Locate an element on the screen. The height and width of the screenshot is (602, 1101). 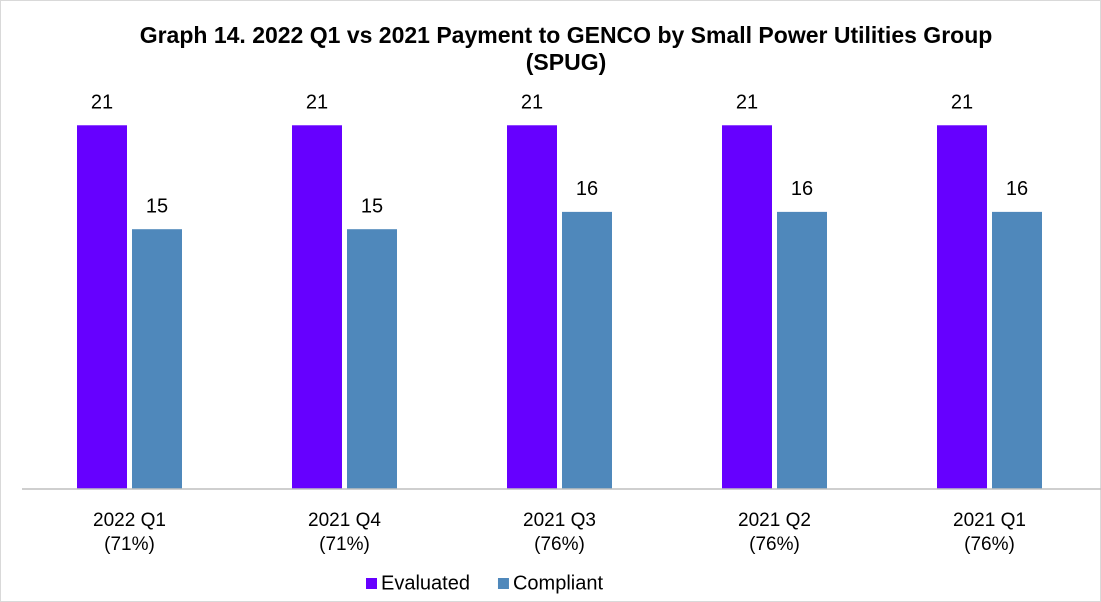
x-tick-label: 2021 Q1 is located at coordinates (989, 520).